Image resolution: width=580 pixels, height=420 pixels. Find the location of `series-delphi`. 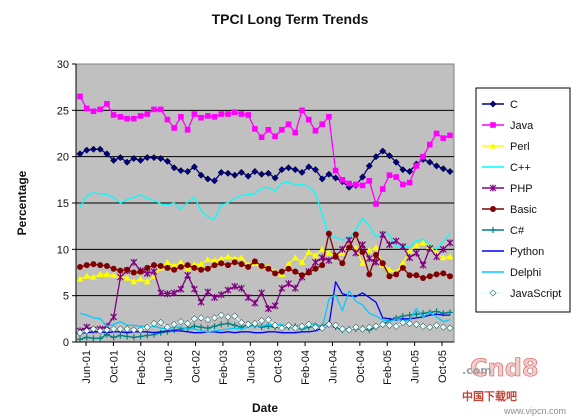

series-delphi is located at coordinates (265, 311).